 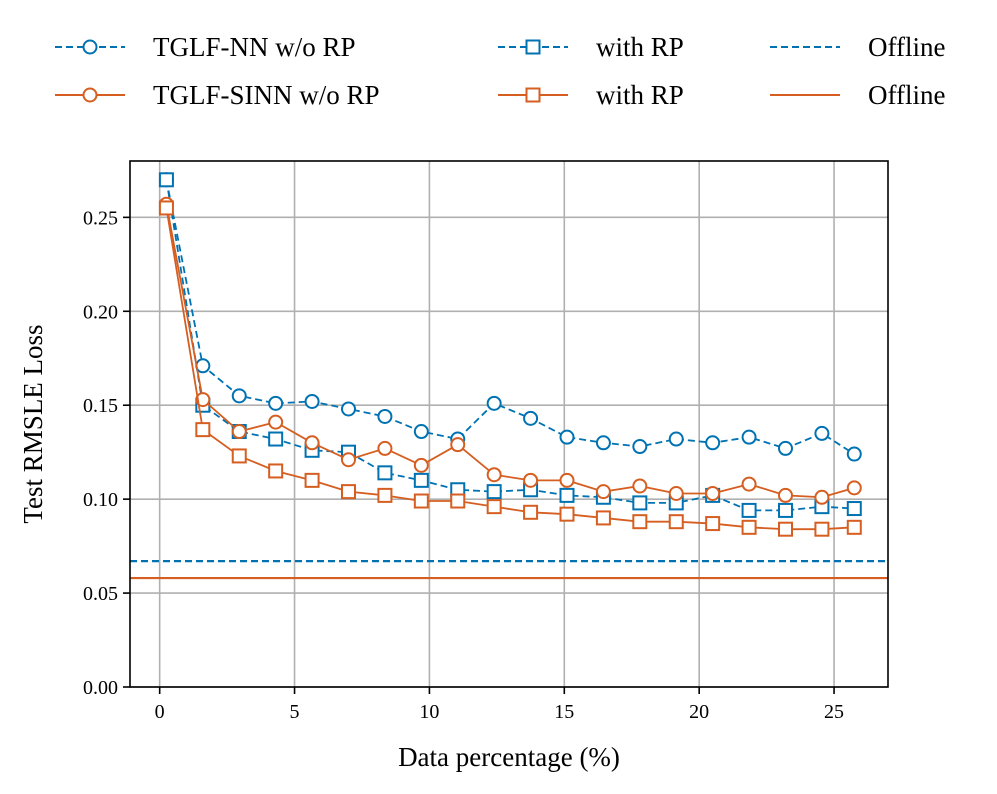 I want to click on y-tick-label: 0.25, so click(x=100, y=218).